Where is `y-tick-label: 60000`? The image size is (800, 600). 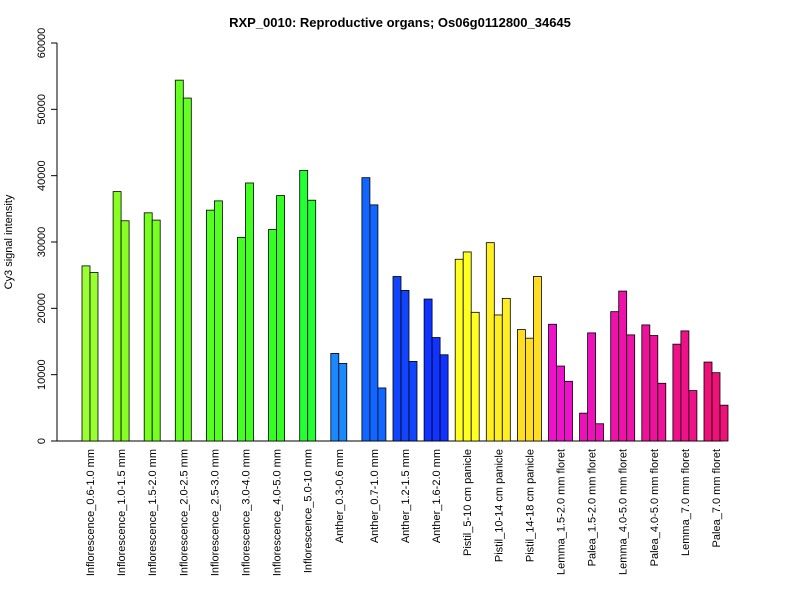 y-tick-label: 60000 is located at coordinates (42, 43).